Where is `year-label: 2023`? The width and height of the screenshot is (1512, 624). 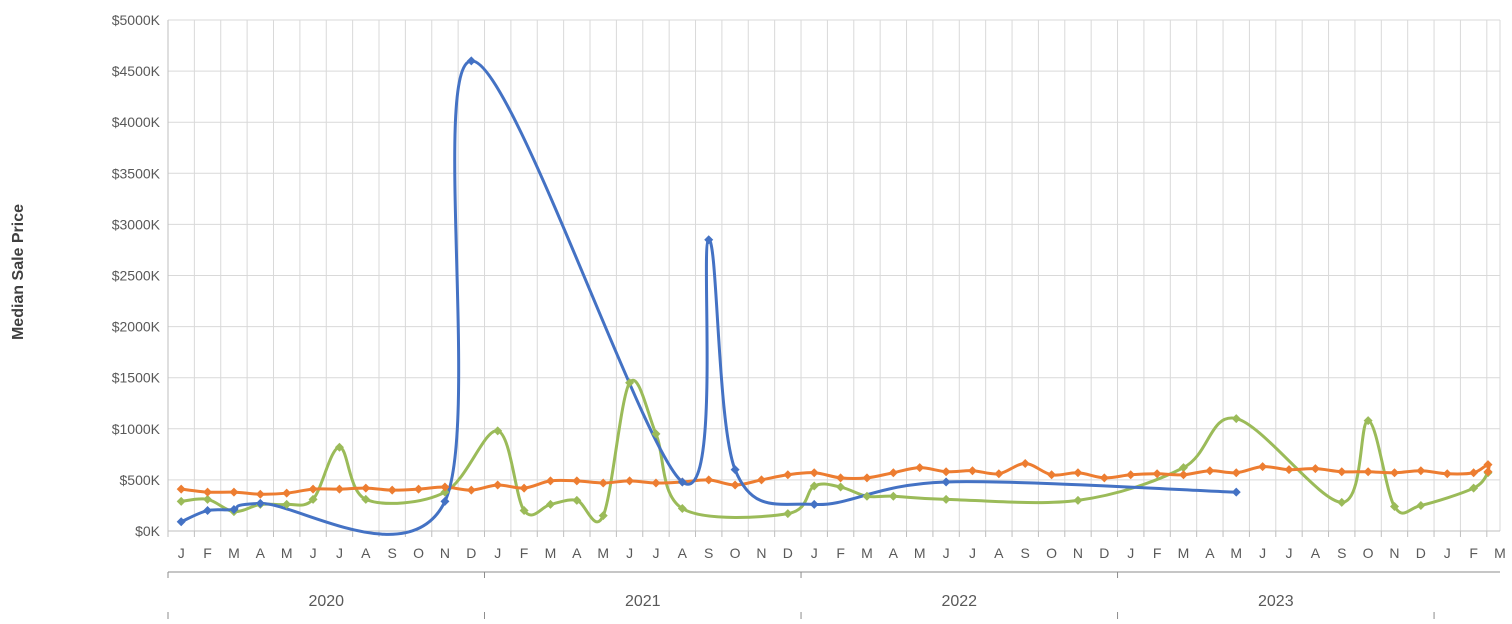
year-label: 2023 is located at coordinates (1276, 601).